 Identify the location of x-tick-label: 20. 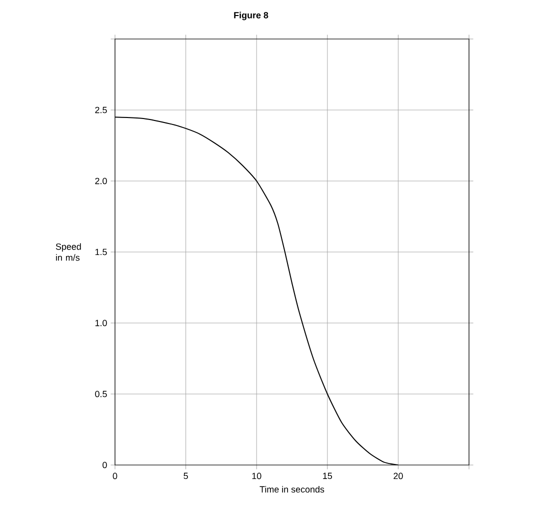
(398, 476).